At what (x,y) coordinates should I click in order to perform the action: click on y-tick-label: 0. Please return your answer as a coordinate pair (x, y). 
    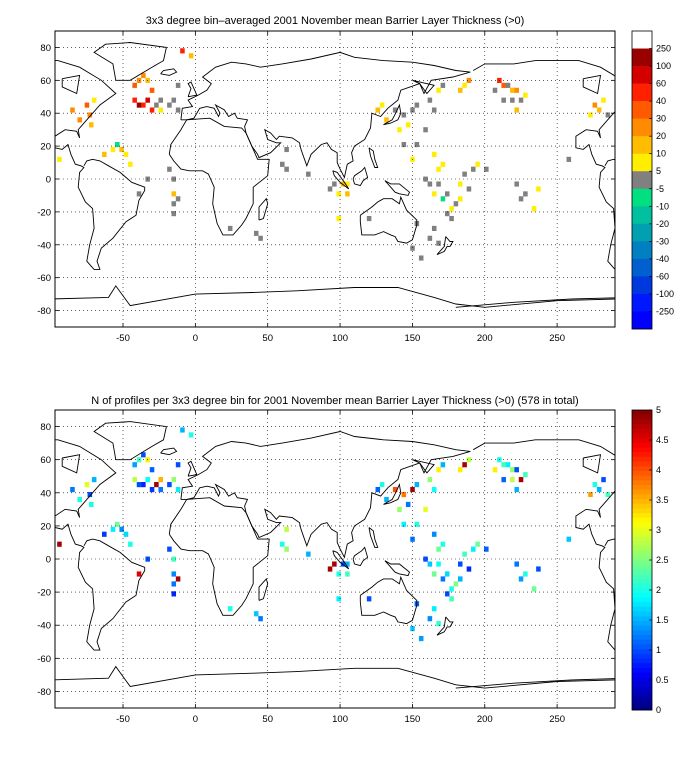
    Looking at the image, I should click on (48, 560).